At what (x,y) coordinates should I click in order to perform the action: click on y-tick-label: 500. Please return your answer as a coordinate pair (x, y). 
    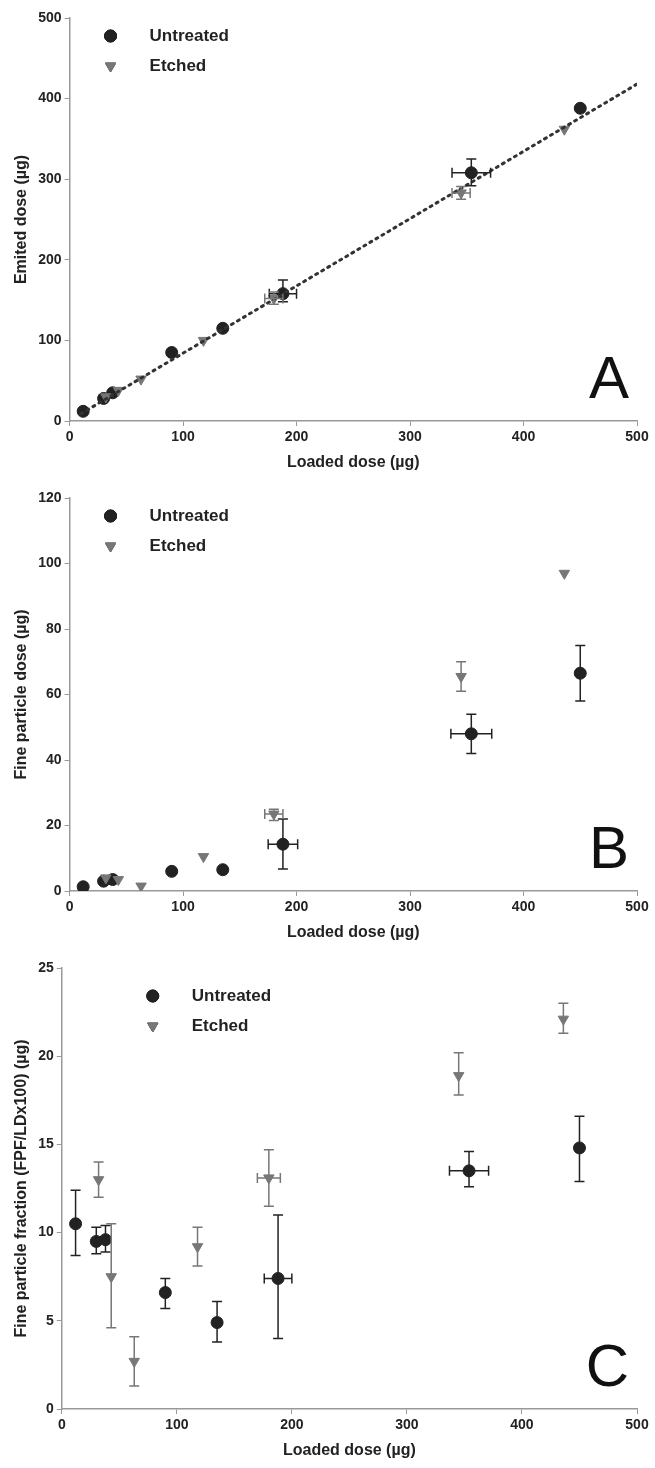
    Looking at the image, I should click on (50, 16).